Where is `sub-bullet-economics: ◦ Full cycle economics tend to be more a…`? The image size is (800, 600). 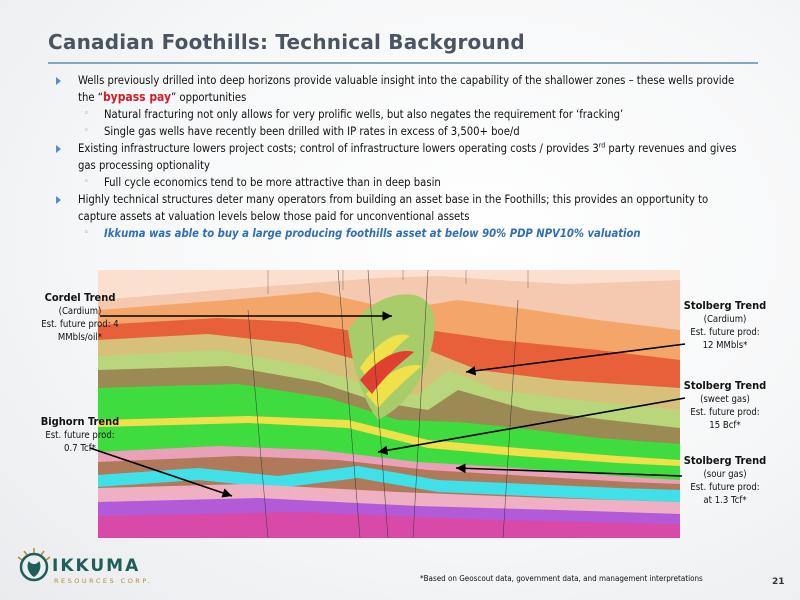
sub-bullet-economics: ◦ Full cycle economics tend to be more a… is located at coordinates (262, 182).